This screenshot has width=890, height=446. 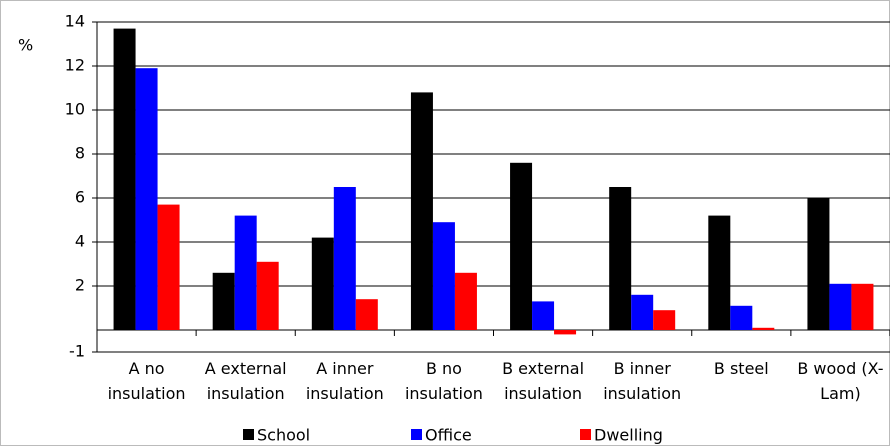 I want to click on x-tick-label: B external insulation, so click(x=543, y=381).